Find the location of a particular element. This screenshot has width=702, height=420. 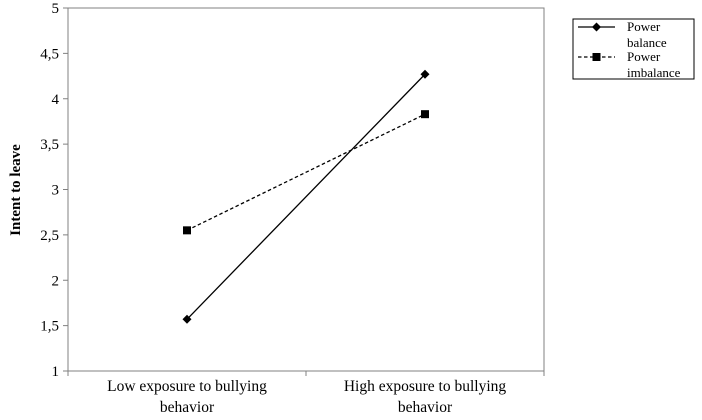

y-axis-label: Intent to leave is located at coordinates (16, 190).